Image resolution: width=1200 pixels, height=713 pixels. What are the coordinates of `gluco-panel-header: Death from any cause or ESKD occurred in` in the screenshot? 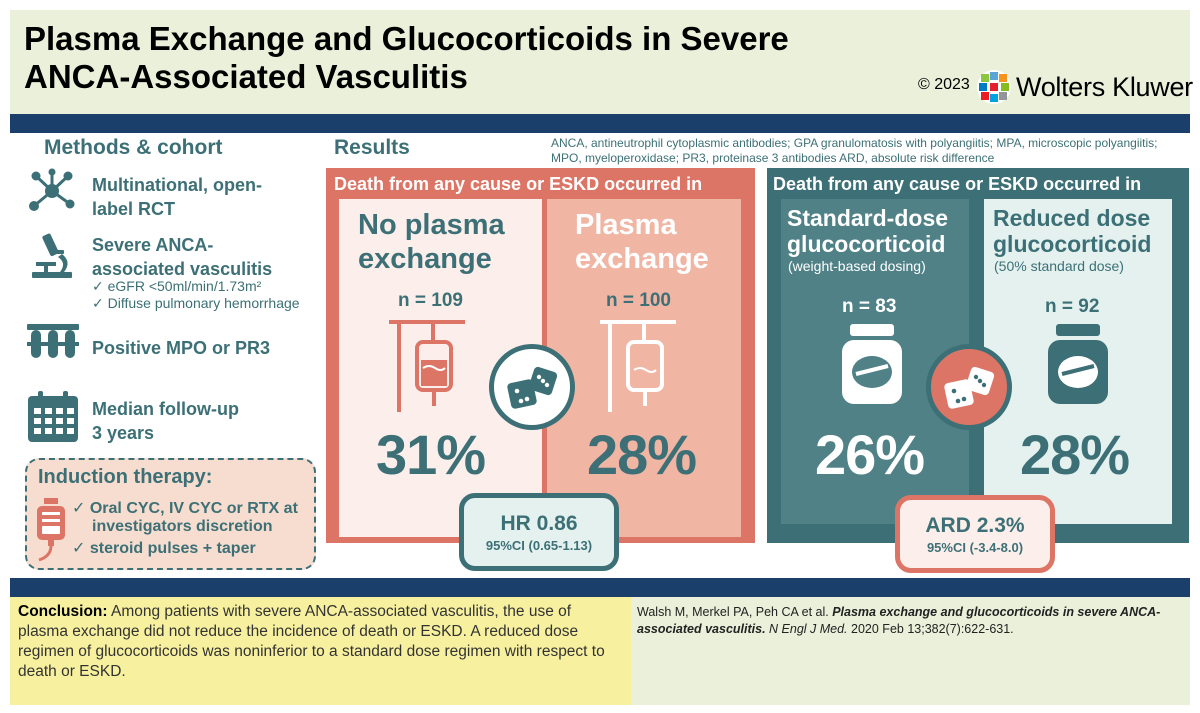 It's located at (957, 184).